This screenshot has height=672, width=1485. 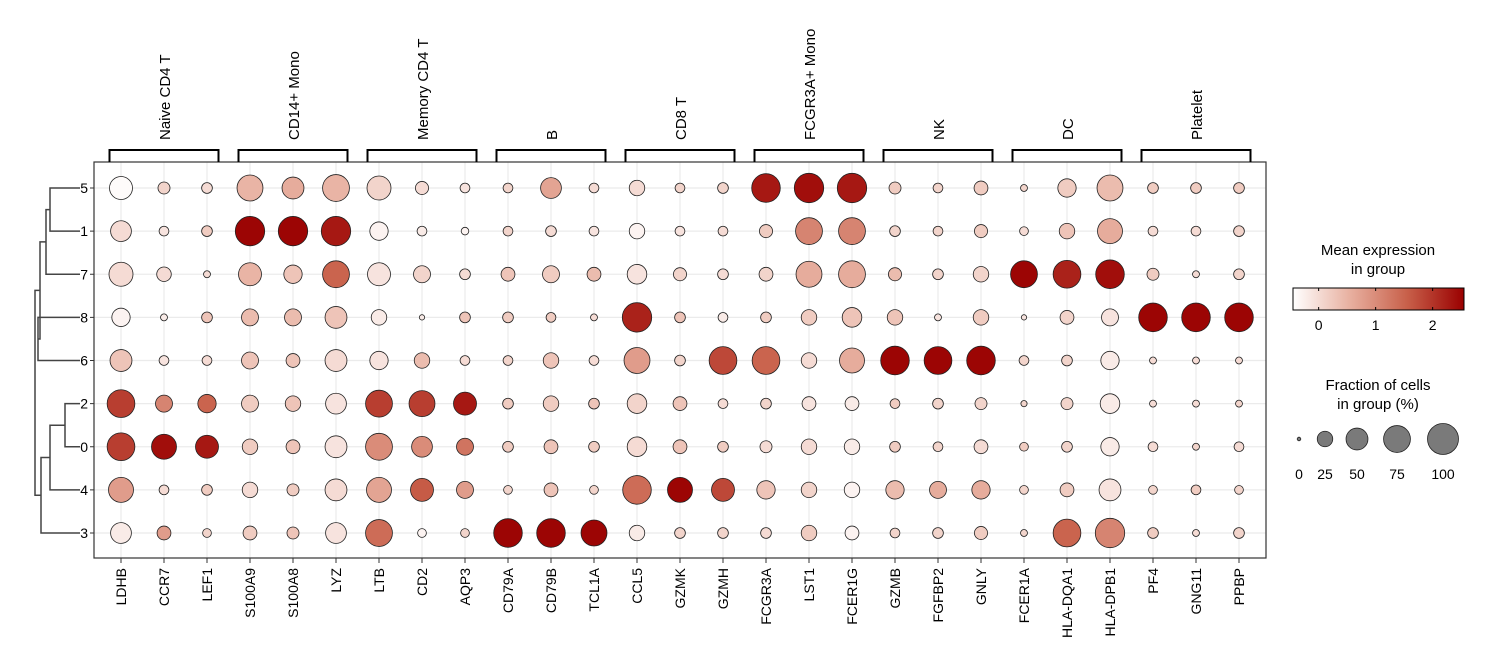 I want to click on dot-8-CD79B: CD79B / cluster 8: 10%, 0.2, so click(x=551, y=317).